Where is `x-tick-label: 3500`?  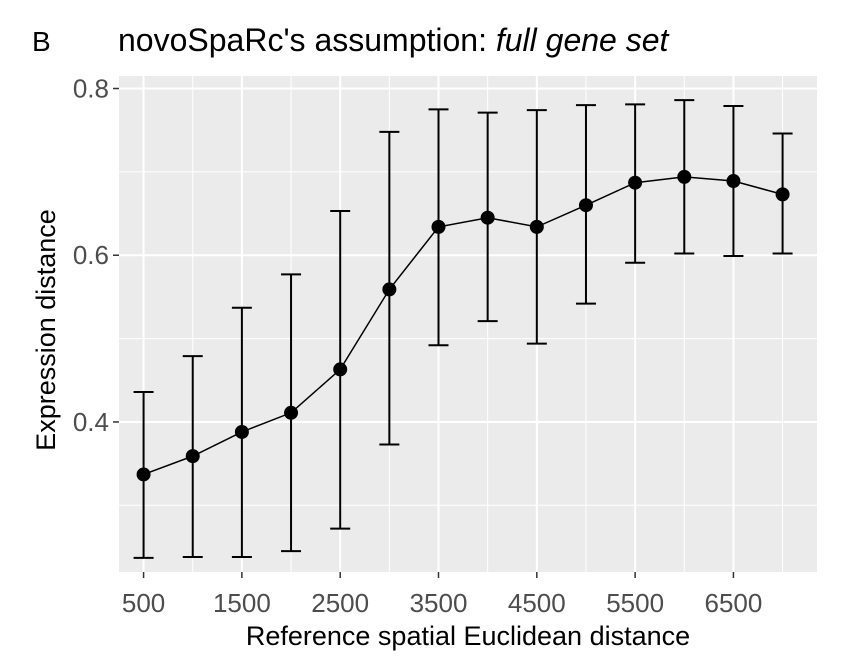 x-tick-label: 3500 is located at coordinates (439, 603).